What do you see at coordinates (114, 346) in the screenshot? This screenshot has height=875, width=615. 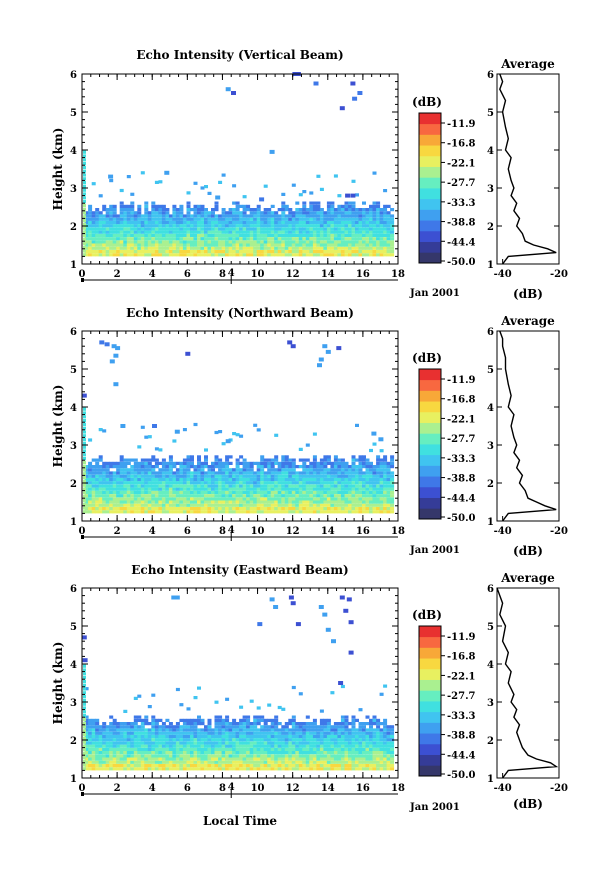 I see `sparse-echo` at bounding box center [114, 346].